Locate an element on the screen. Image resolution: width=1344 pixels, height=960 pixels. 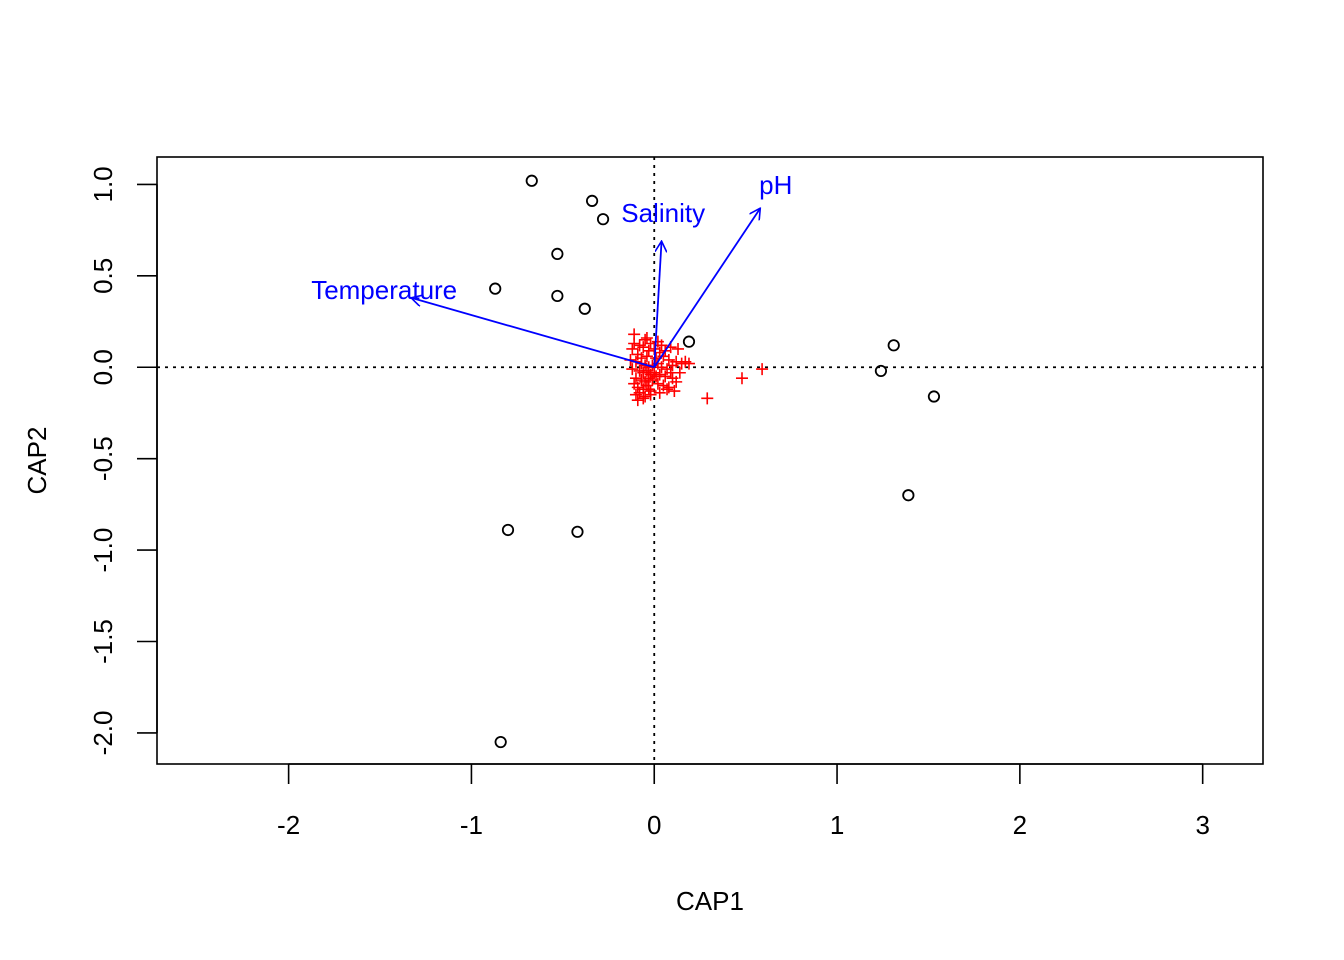
vector-label: Temperature is located at coordinates (384, 290).